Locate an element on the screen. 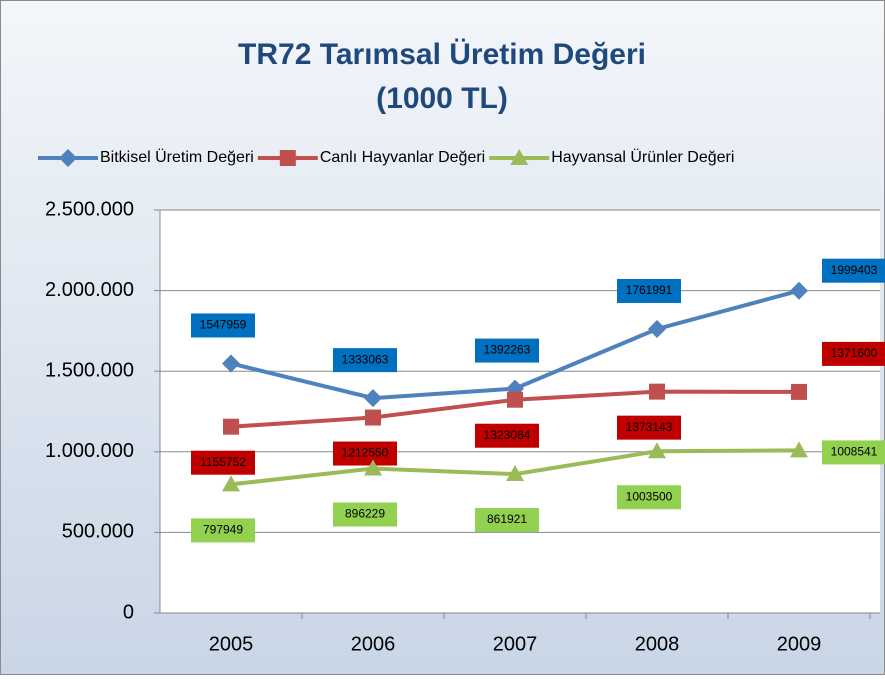 Image resolution: width=885 pixels, height=680 pixels. data-label: 1008541 is located at coordinates (854, 452).